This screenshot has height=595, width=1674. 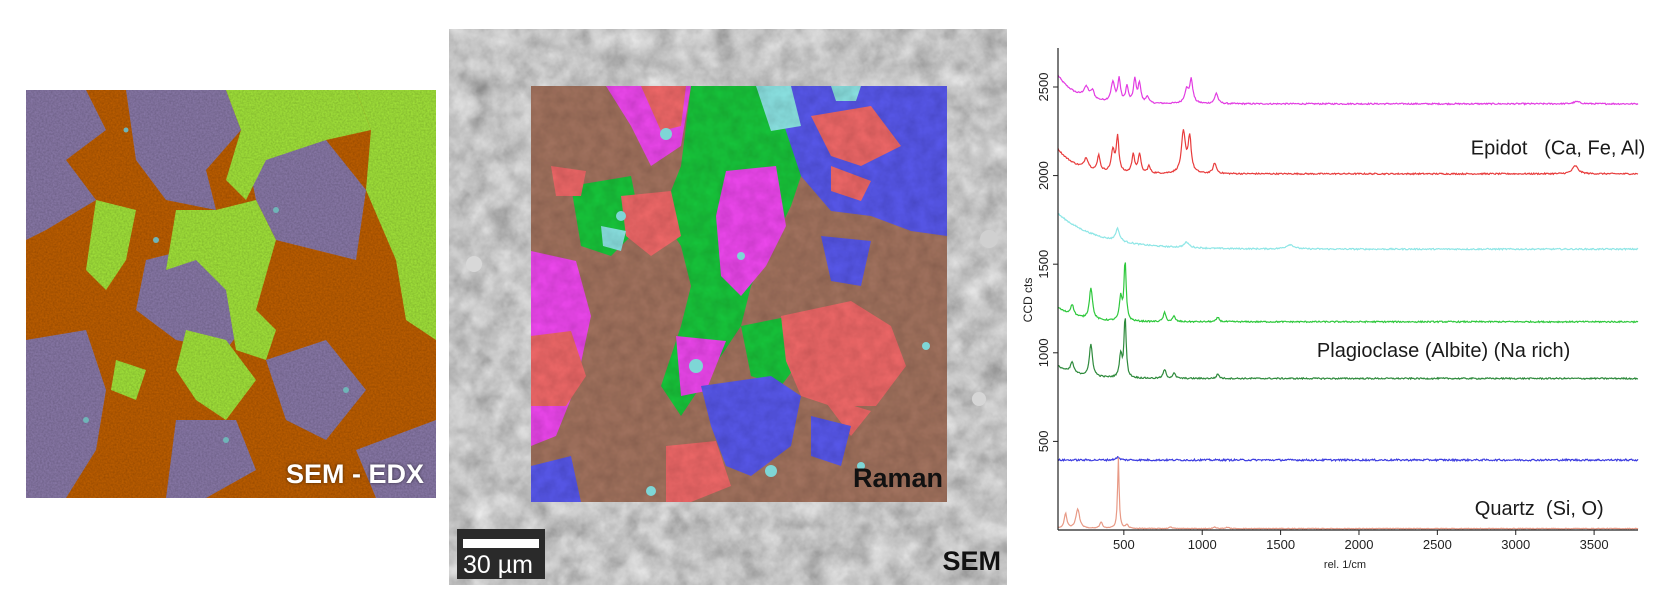 I want to click on x-axis-ticks: 500 1000 1500 2000 2500 3000 3500, so click(x=1361, y=541).